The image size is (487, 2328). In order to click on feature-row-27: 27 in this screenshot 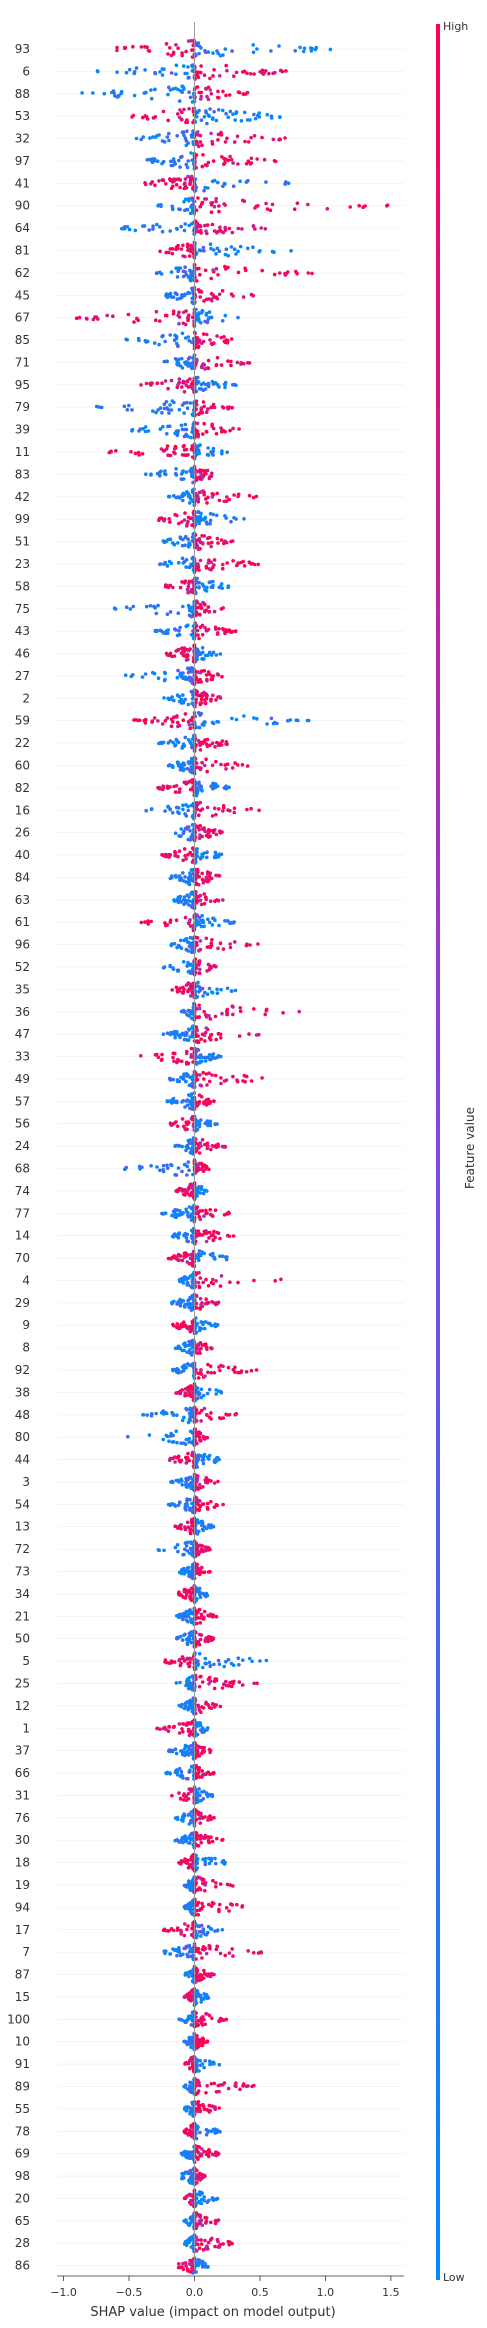, I will do `click(209, 676)`.